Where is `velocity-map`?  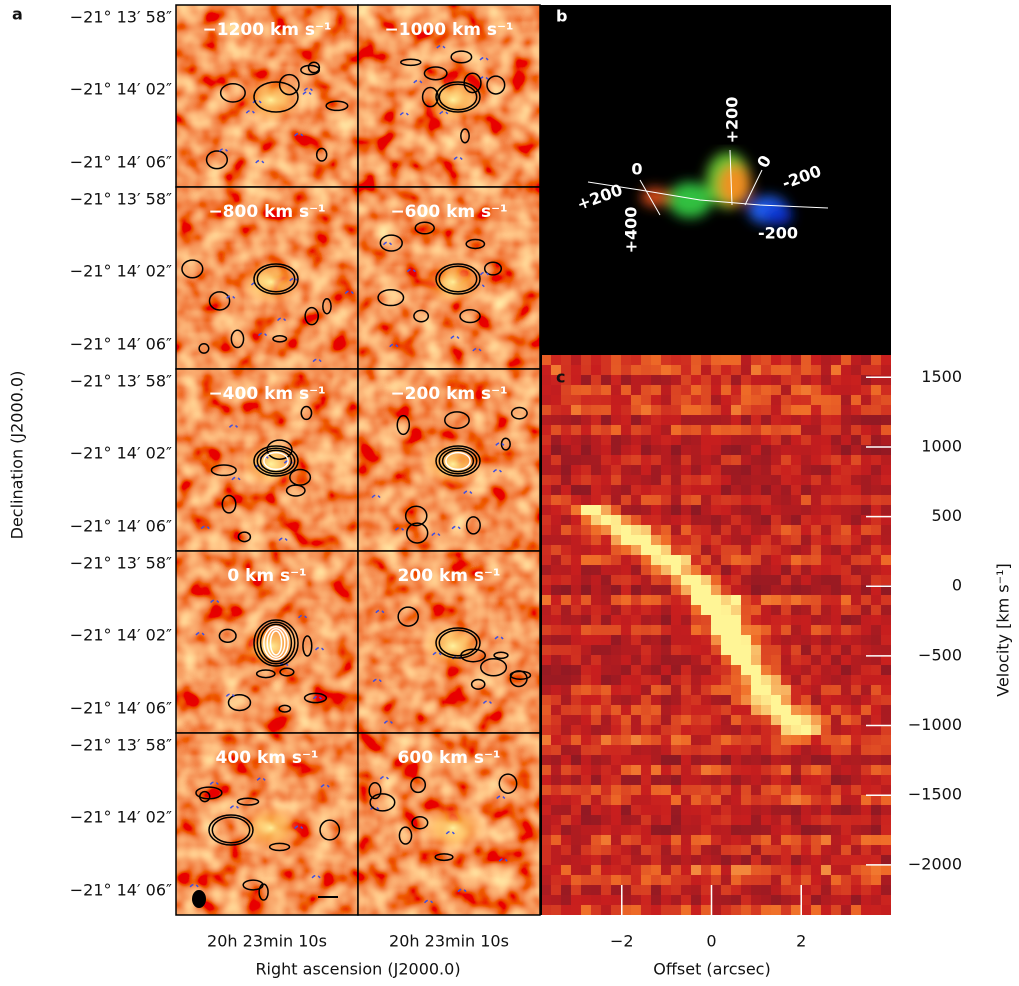 velocity-map is located at coordinates (716, 188).